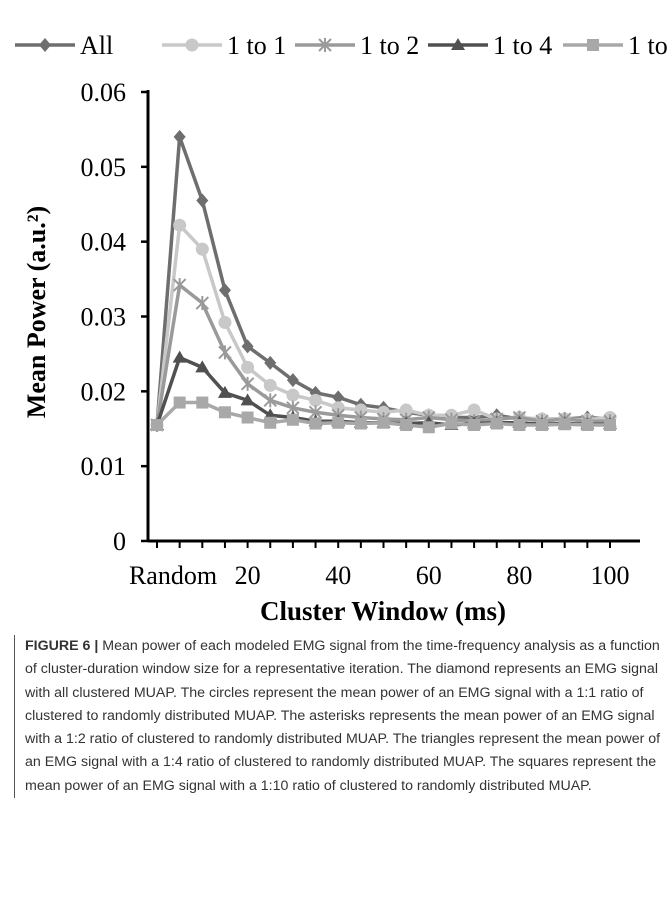  Describe the element at coordinates (62, 646) in the screenshot. I see `figure-label: FIGURE 6 |` at that location.